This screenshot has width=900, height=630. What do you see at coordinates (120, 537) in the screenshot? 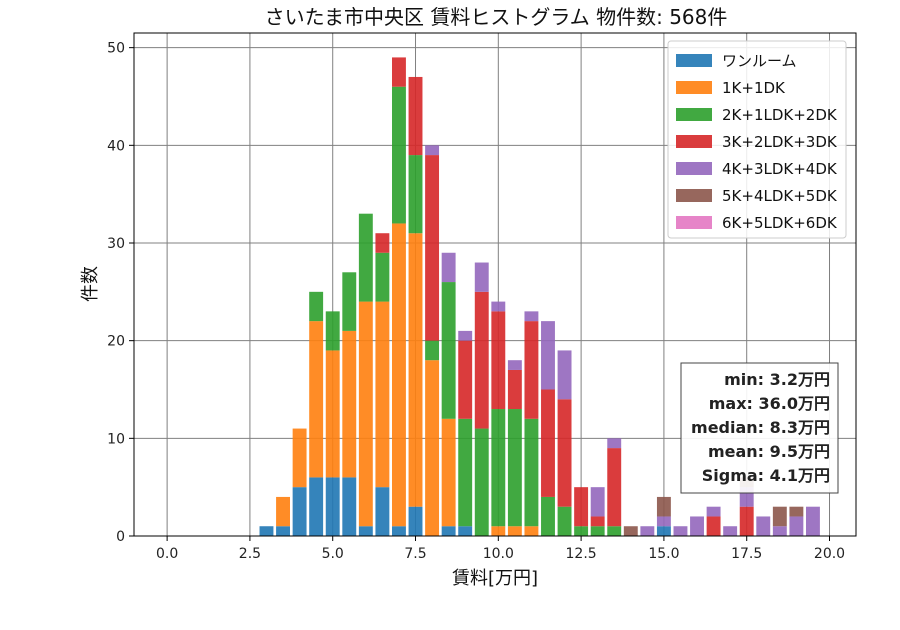
I see `y-tick-label: 0` at bounding box center [120, 537].